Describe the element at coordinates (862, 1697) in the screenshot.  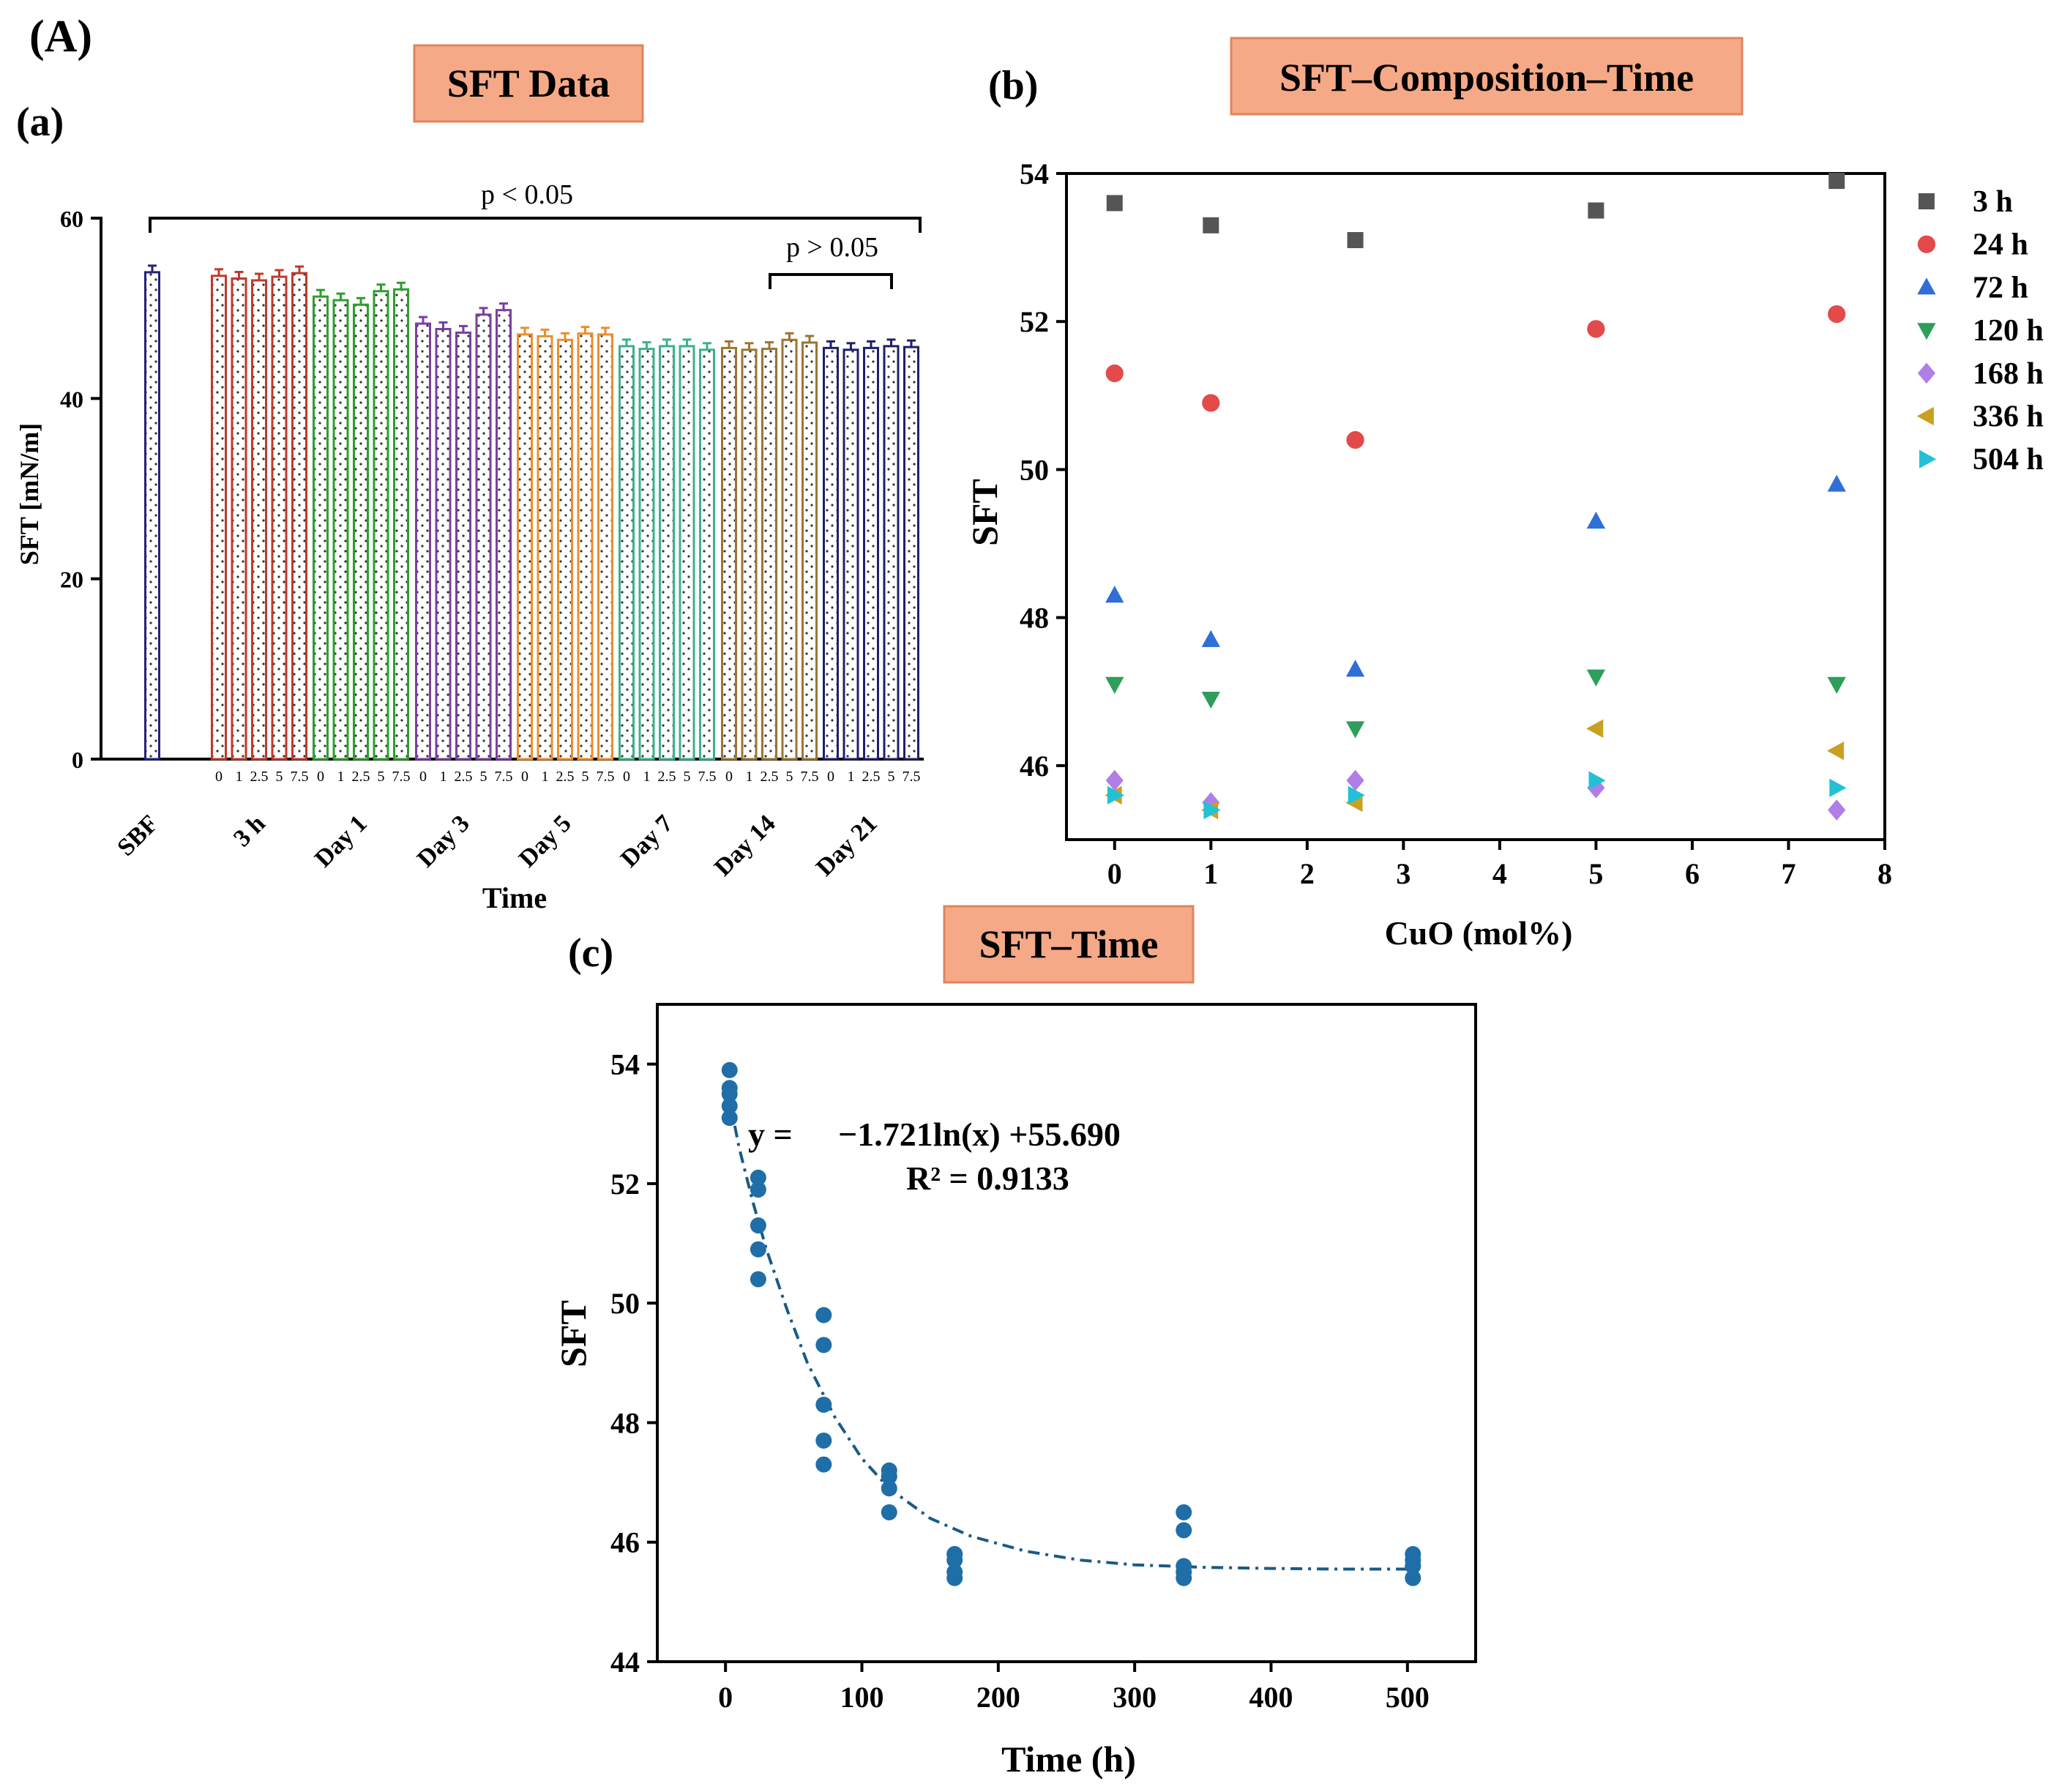
I see `x-tick-label-c: 100` at that location.